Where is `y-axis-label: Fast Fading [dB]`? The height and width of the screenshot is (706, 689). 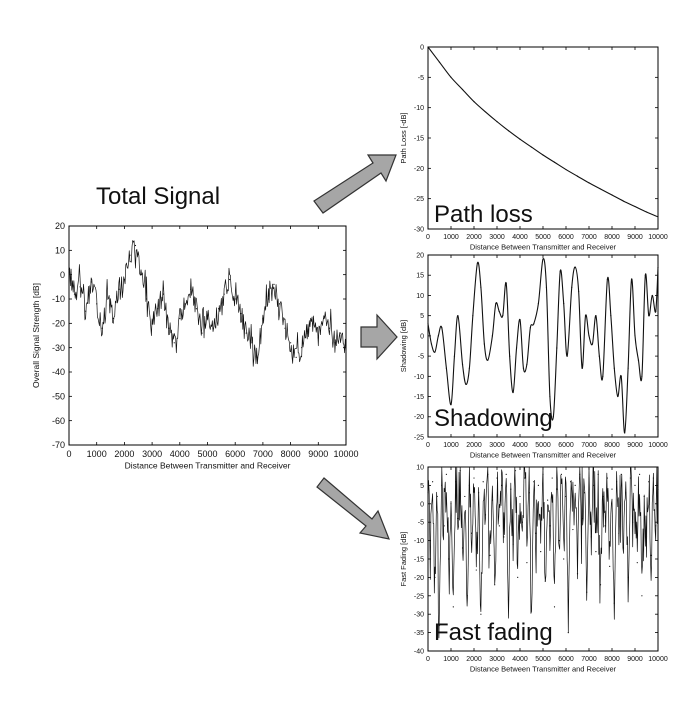
y-axis-label: Fast Fading [dB] is located at coordinates (403, 558).